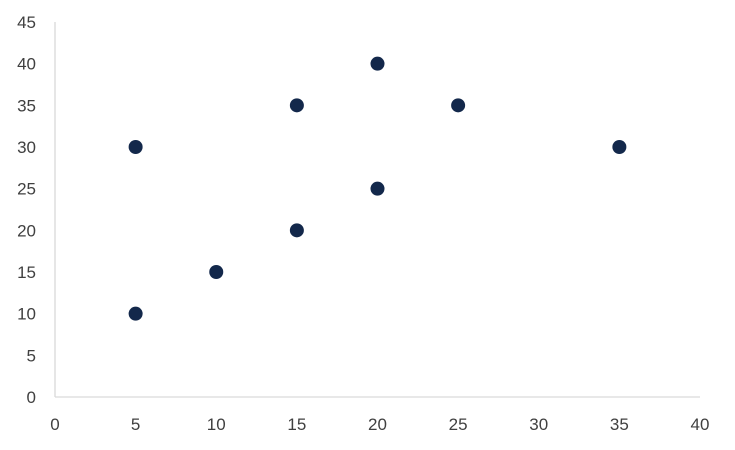 Image resolution: width=735 pixels, height=450 pixels. What do you see at coordinates (31, 355) in the screenshot?
I see `y-tick-label: 5` at bounding box center [31, 355].